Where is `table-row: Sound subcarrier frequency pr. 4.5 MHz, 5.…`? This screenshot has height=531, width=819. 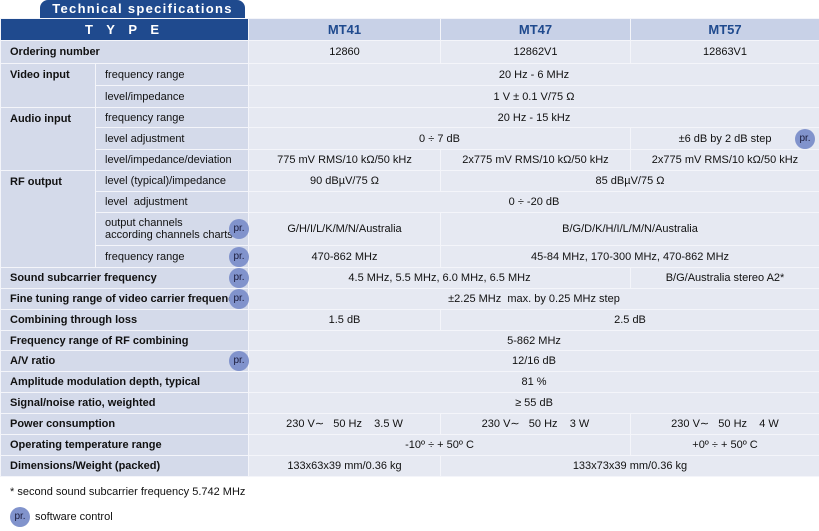 table-row: Sound subcarrier frequency pr. 4.5 MHz, 5.… is located at coordinates (409, 278).